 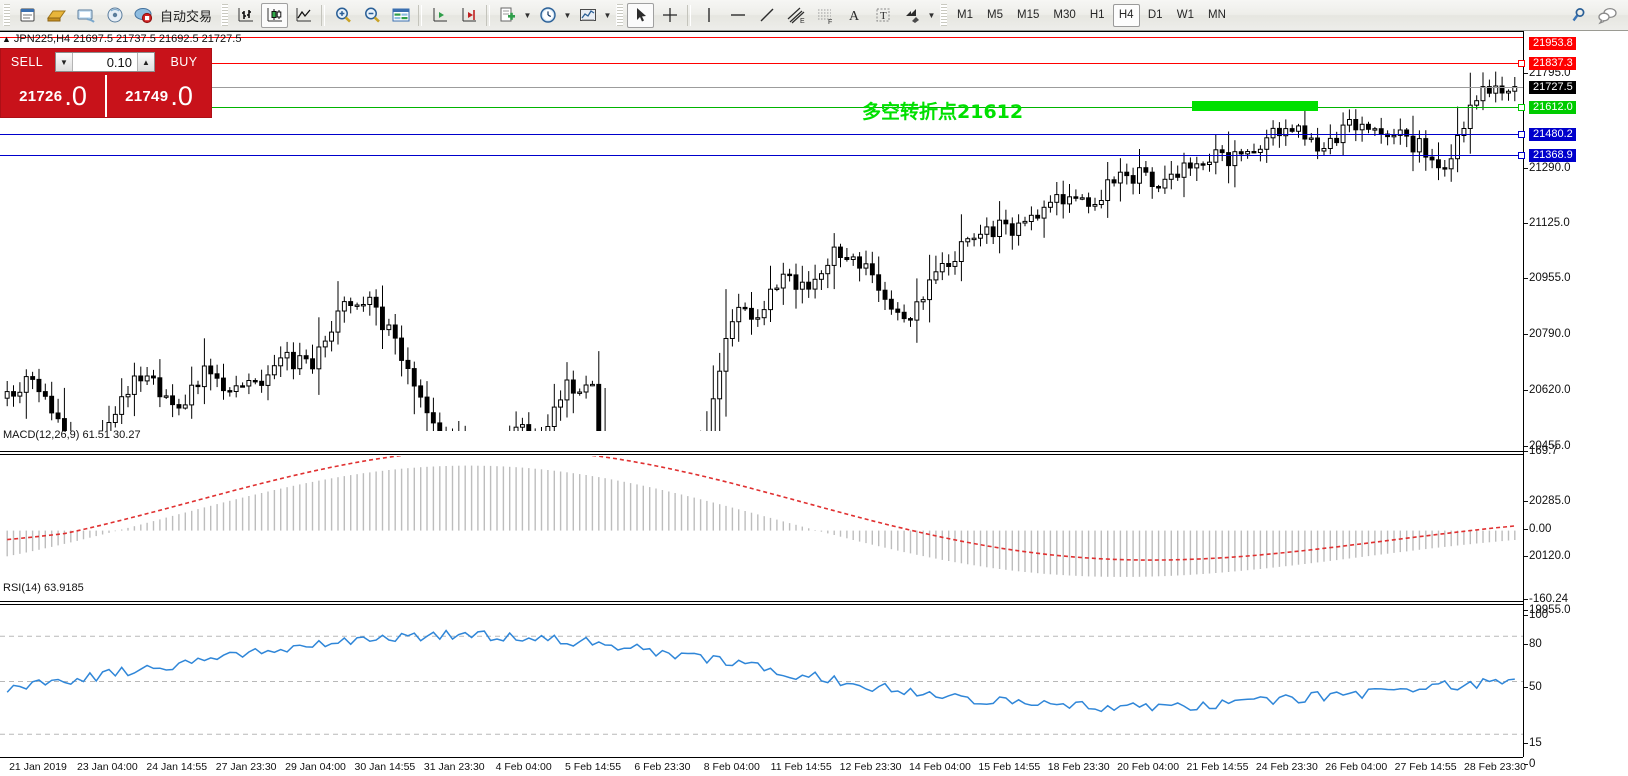 What do you see at coordinates (761, 31) in the screenshot?
I see `price-pane-top-border` at bounding box center [761, 31].